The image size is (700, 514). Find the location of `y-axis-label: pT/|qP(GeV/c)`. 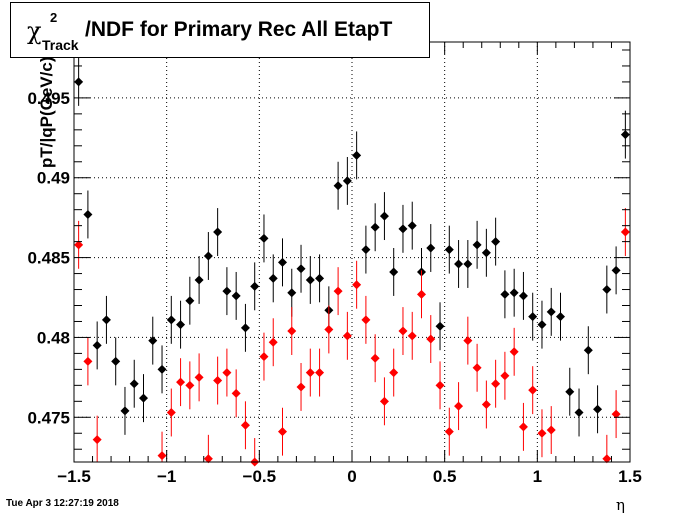

y-axis-label: pT/|qP(GeV/c) is located at coordinates (46, 112).